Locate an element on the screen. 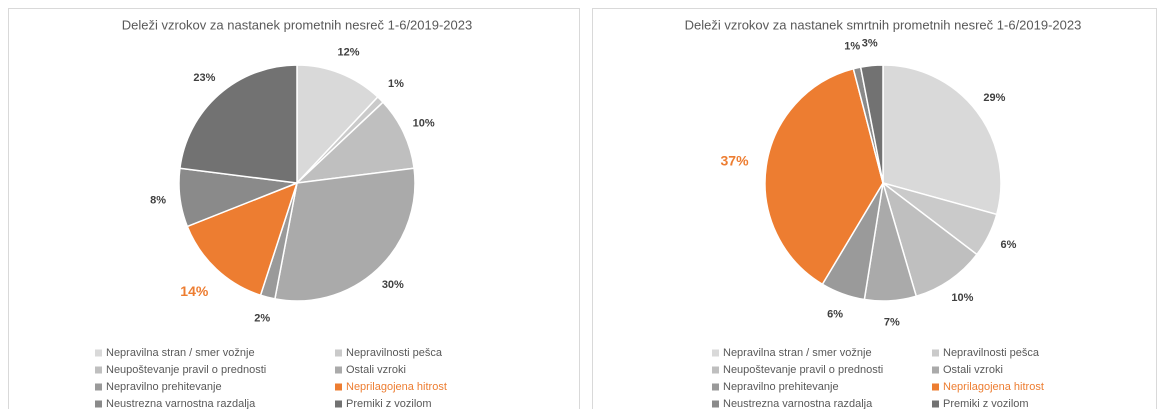  data-label: 14% is located at coordinates (194, 291).